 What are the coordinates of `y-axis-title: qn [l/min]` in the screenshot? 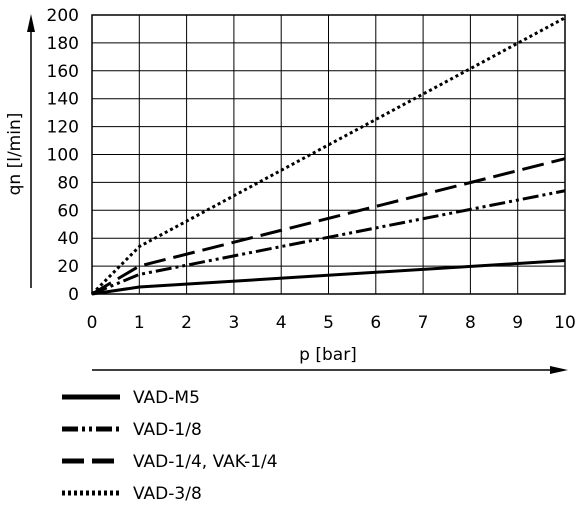 It's located at (15, 154).